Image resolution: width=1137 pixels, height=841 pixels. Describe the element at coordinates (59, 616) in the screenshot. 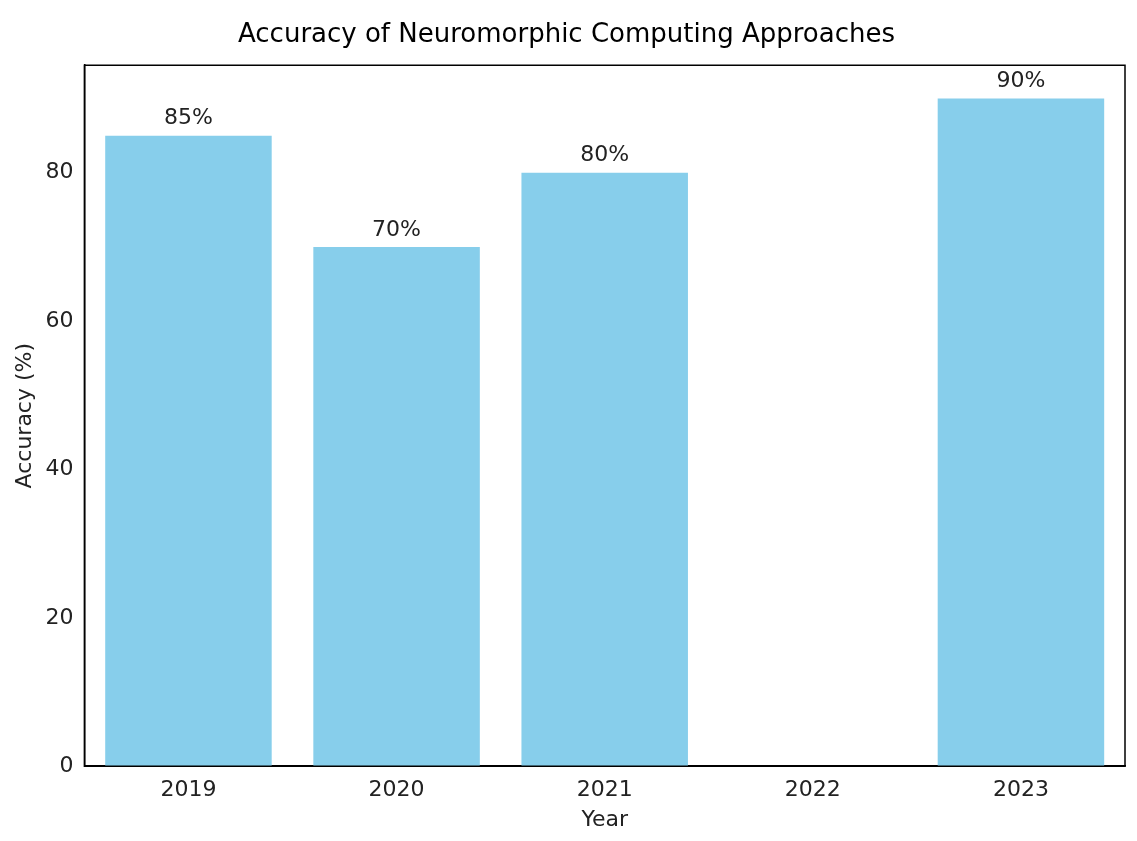

I see `y-tick-label: 20` at that location.